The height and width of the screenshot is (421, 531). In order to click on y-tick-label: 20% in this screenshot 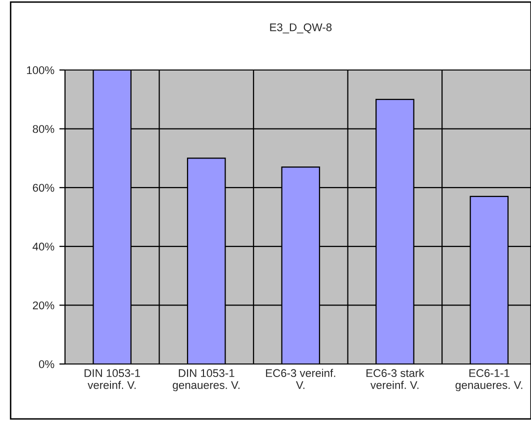, I will do `click(43, 305)`.